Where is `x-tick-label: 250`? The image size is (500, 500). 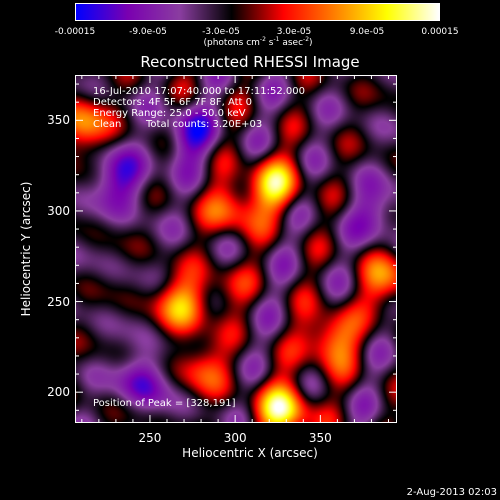 x-tick-label: 250 is located at coordinates (150, 438).